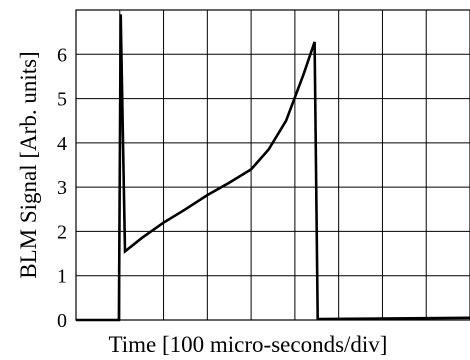 Image resolution: width=470 pixels, height=360 pixels. What do you see at coordinates (62, 100) in the screenshot?
I see `y-tick-label: 5` at bounding box center [62, 100].